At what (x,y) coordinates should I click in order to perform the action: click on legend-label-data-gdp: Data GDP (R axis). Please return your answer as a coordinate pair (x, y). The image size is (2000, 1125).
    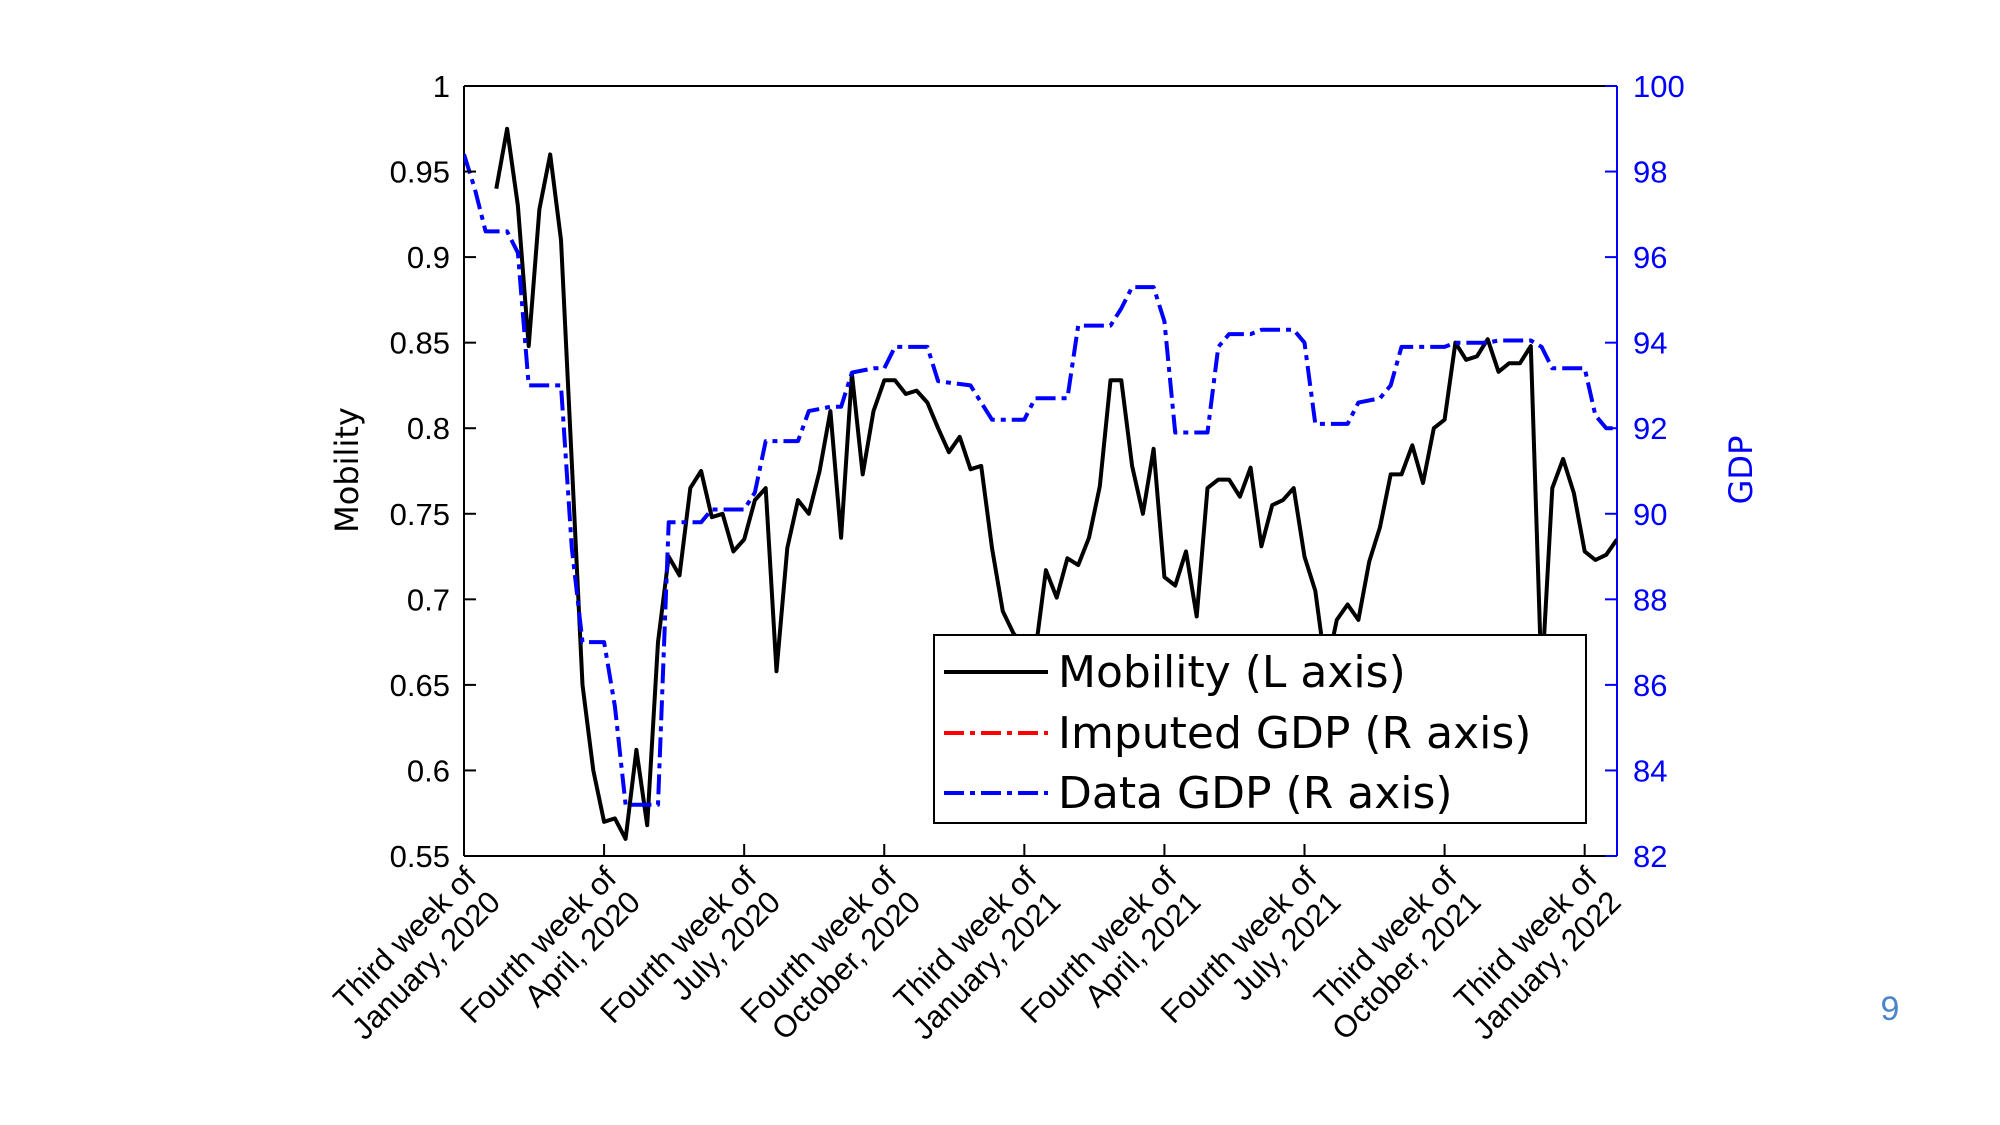
    Looking at the image, I should click on (1255, 793).